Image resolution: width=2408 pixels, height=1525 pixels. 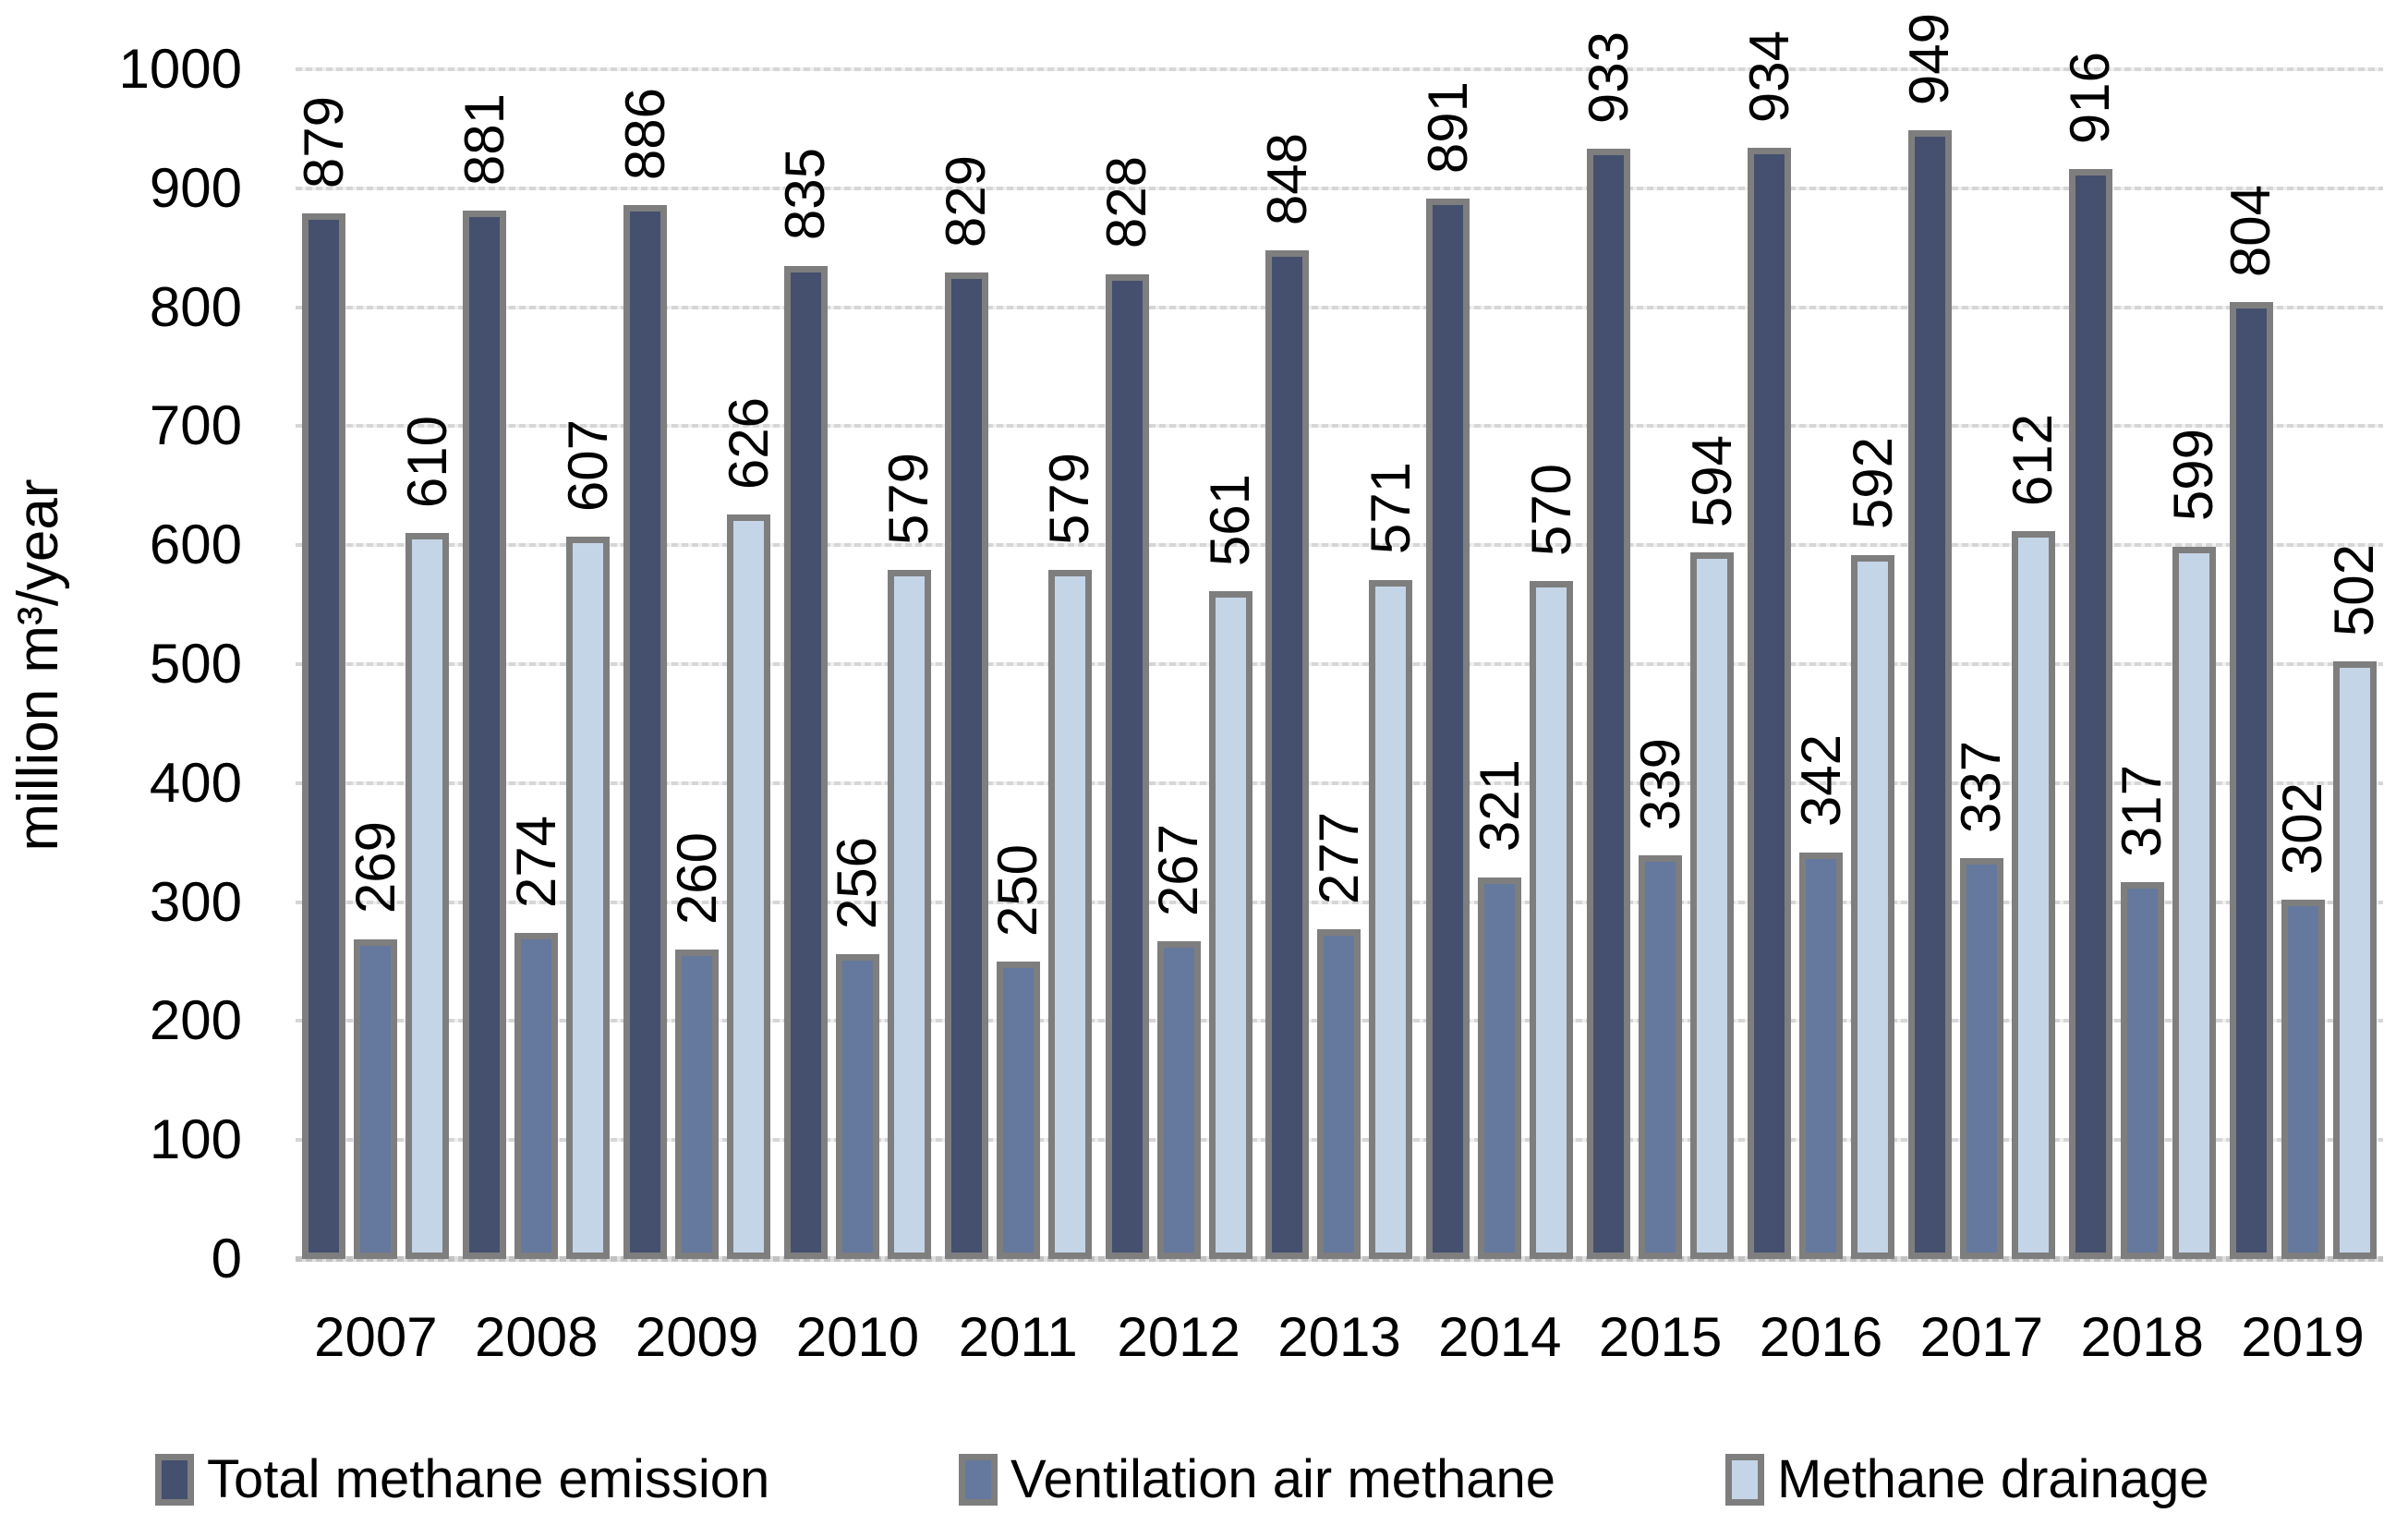 I want to click on bar-ventilation-air-methane: 302, so click(x=2302, y=1020).